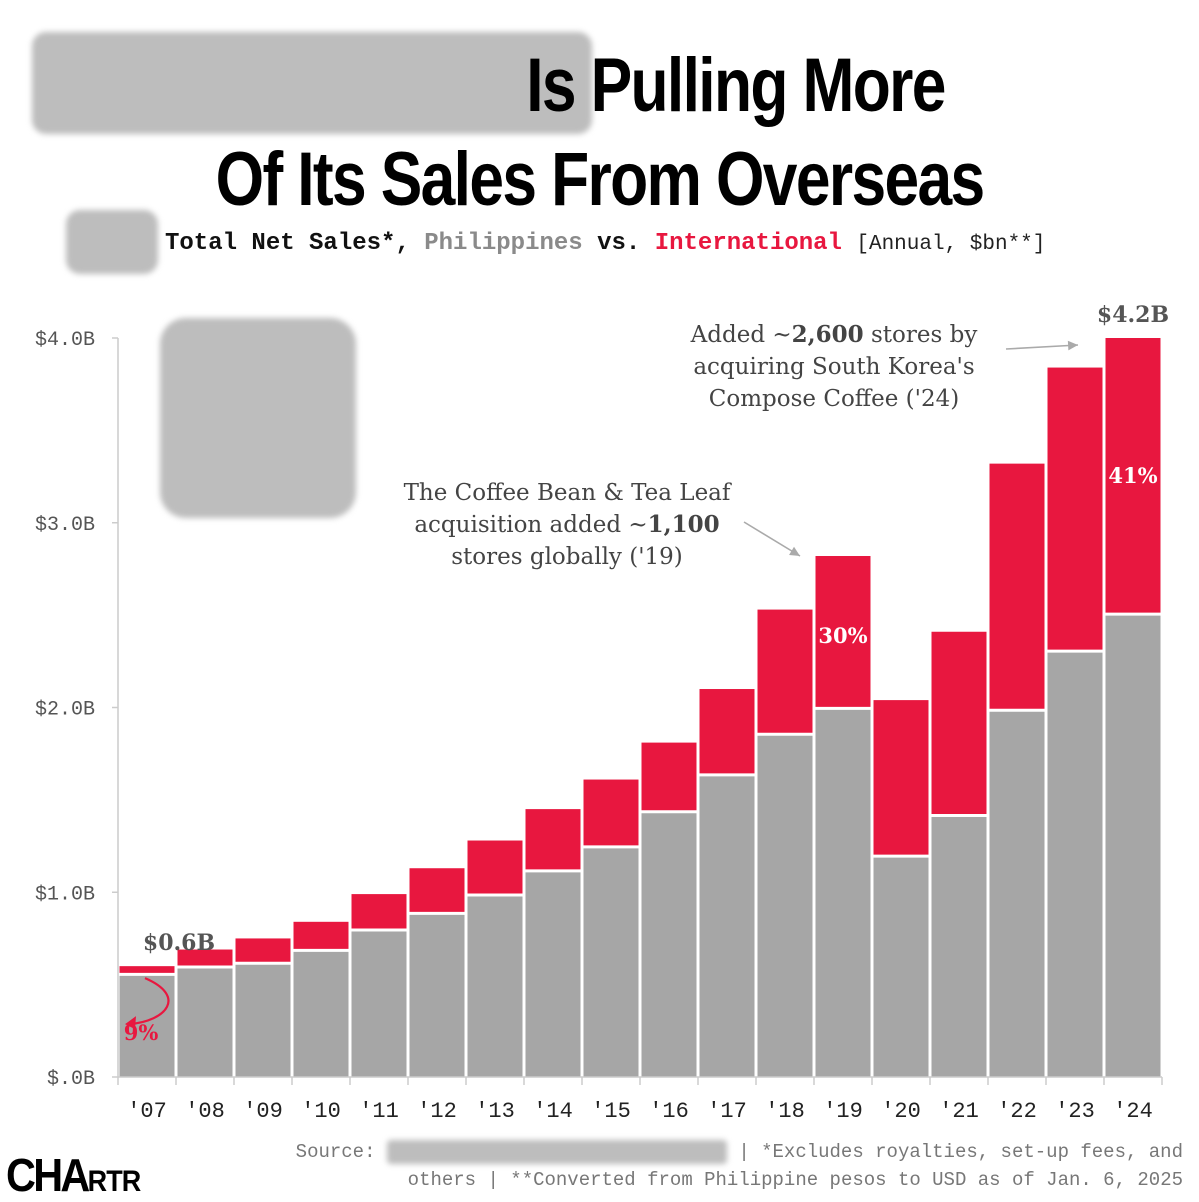 The image size is (1199, 1202). What do you see at coordinates (65, 710) in the screenshot?
I see `y-tick-label: $2.0B` at bounding box center [65, 710].